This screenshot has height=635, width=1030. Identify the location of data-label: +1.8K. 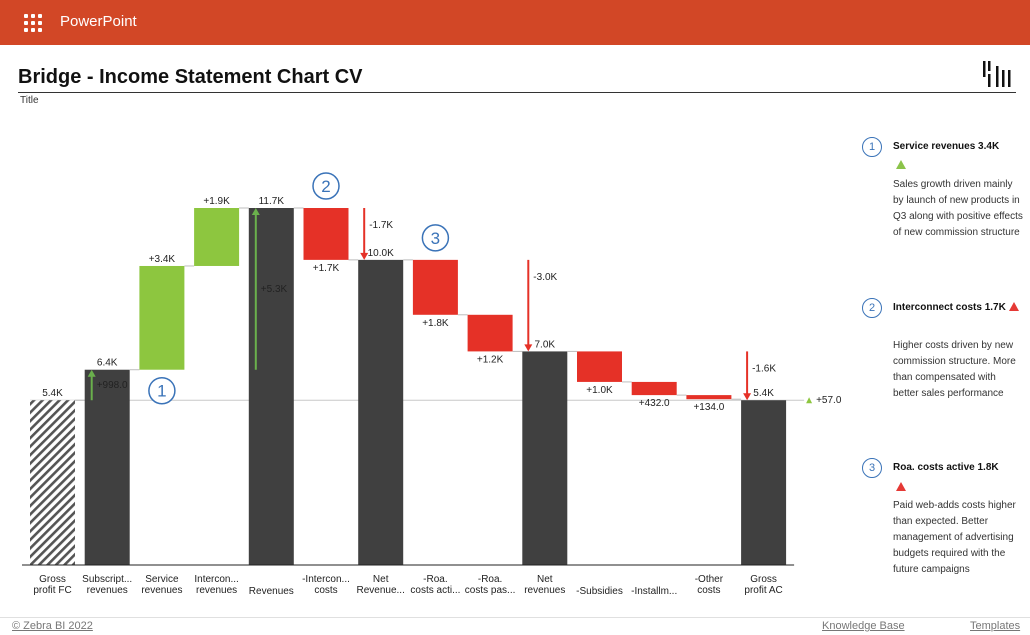
(435, 323).